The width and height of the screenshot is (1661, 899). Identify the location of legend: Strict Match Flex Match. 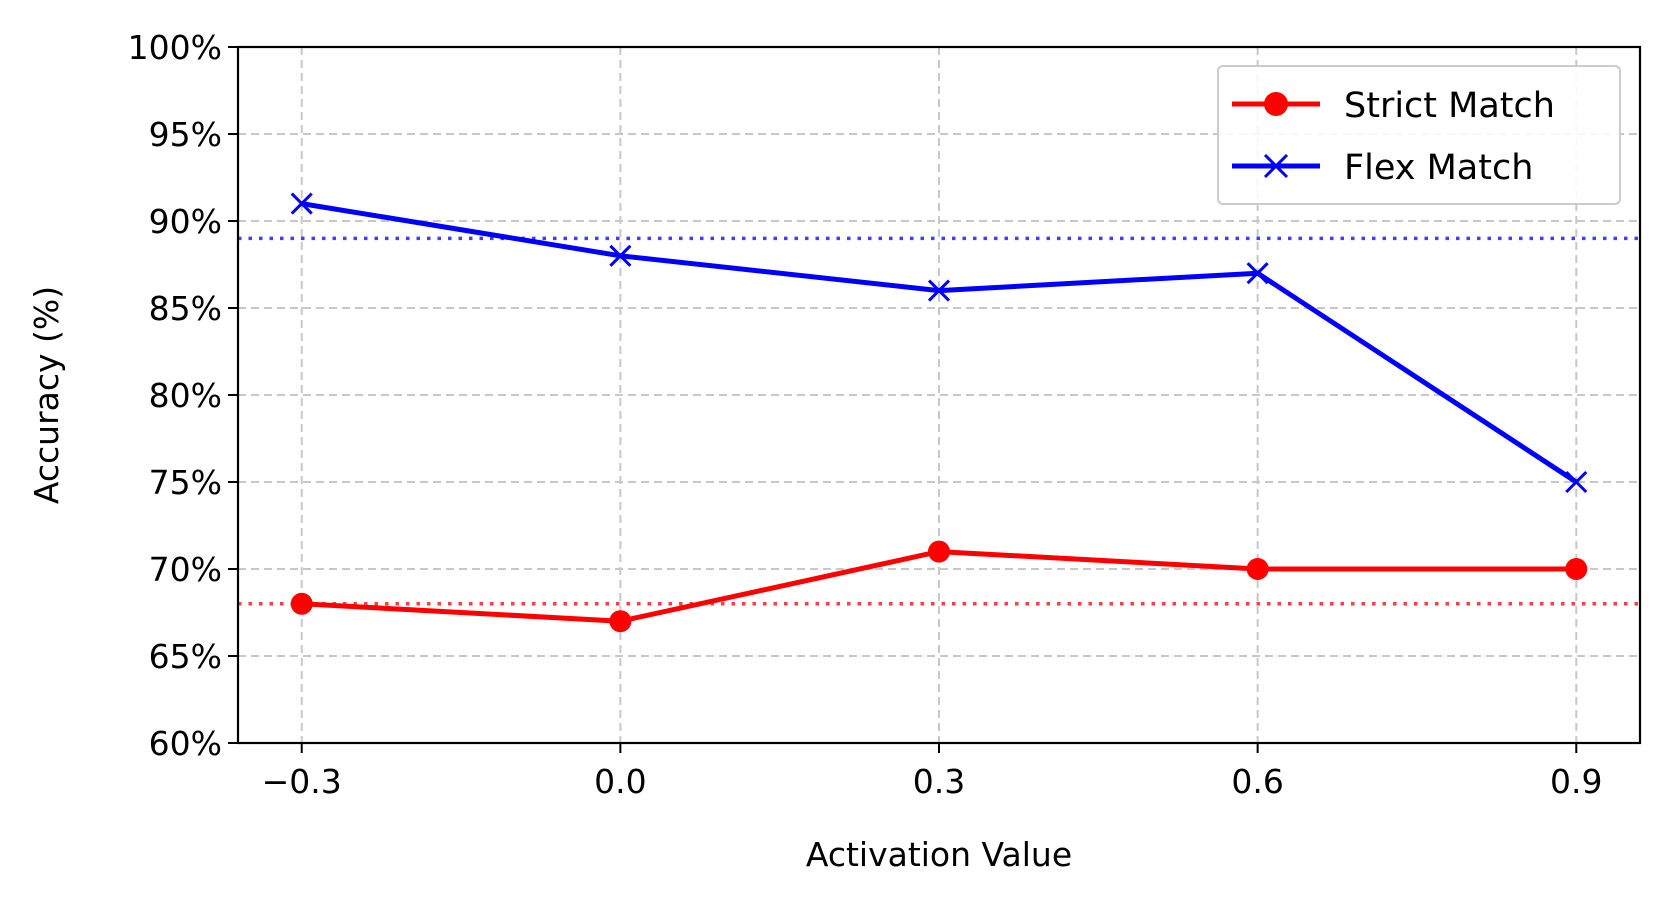
(1419, 135).